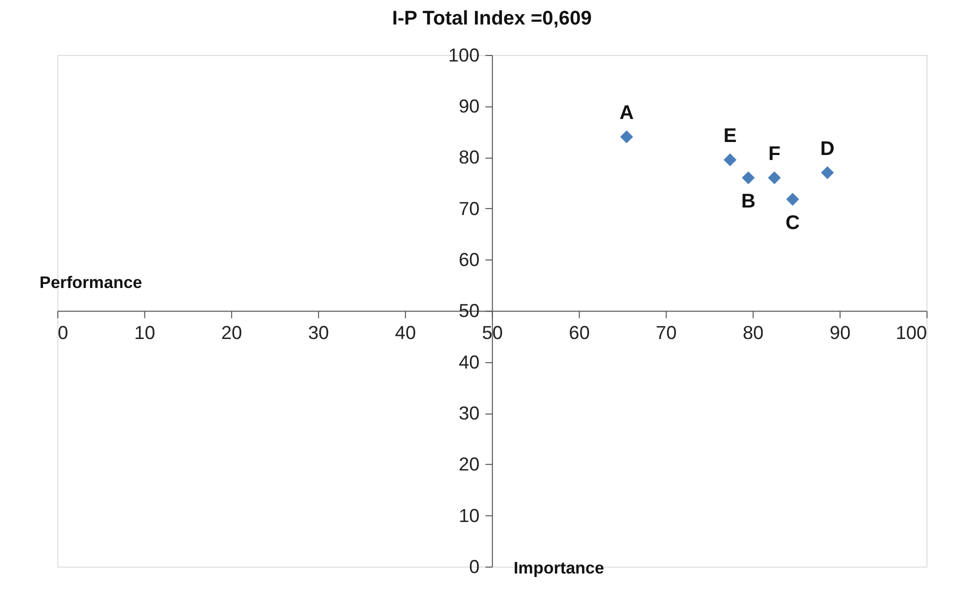 The image size is (967, 610). Describe the element at coordinates (579, 332) in the screenshot. I see `x-tick-label: 60` at that location.